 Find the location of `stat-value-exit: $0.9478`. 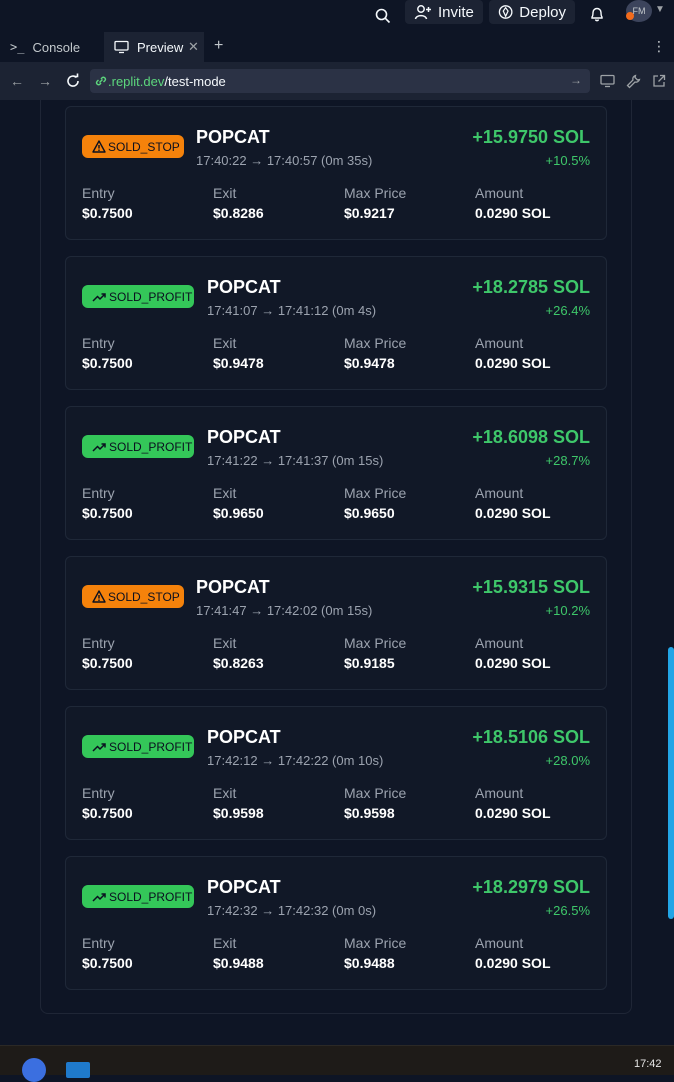

stat-value-exit: $0.9478 is located at coordinates (238, 363).